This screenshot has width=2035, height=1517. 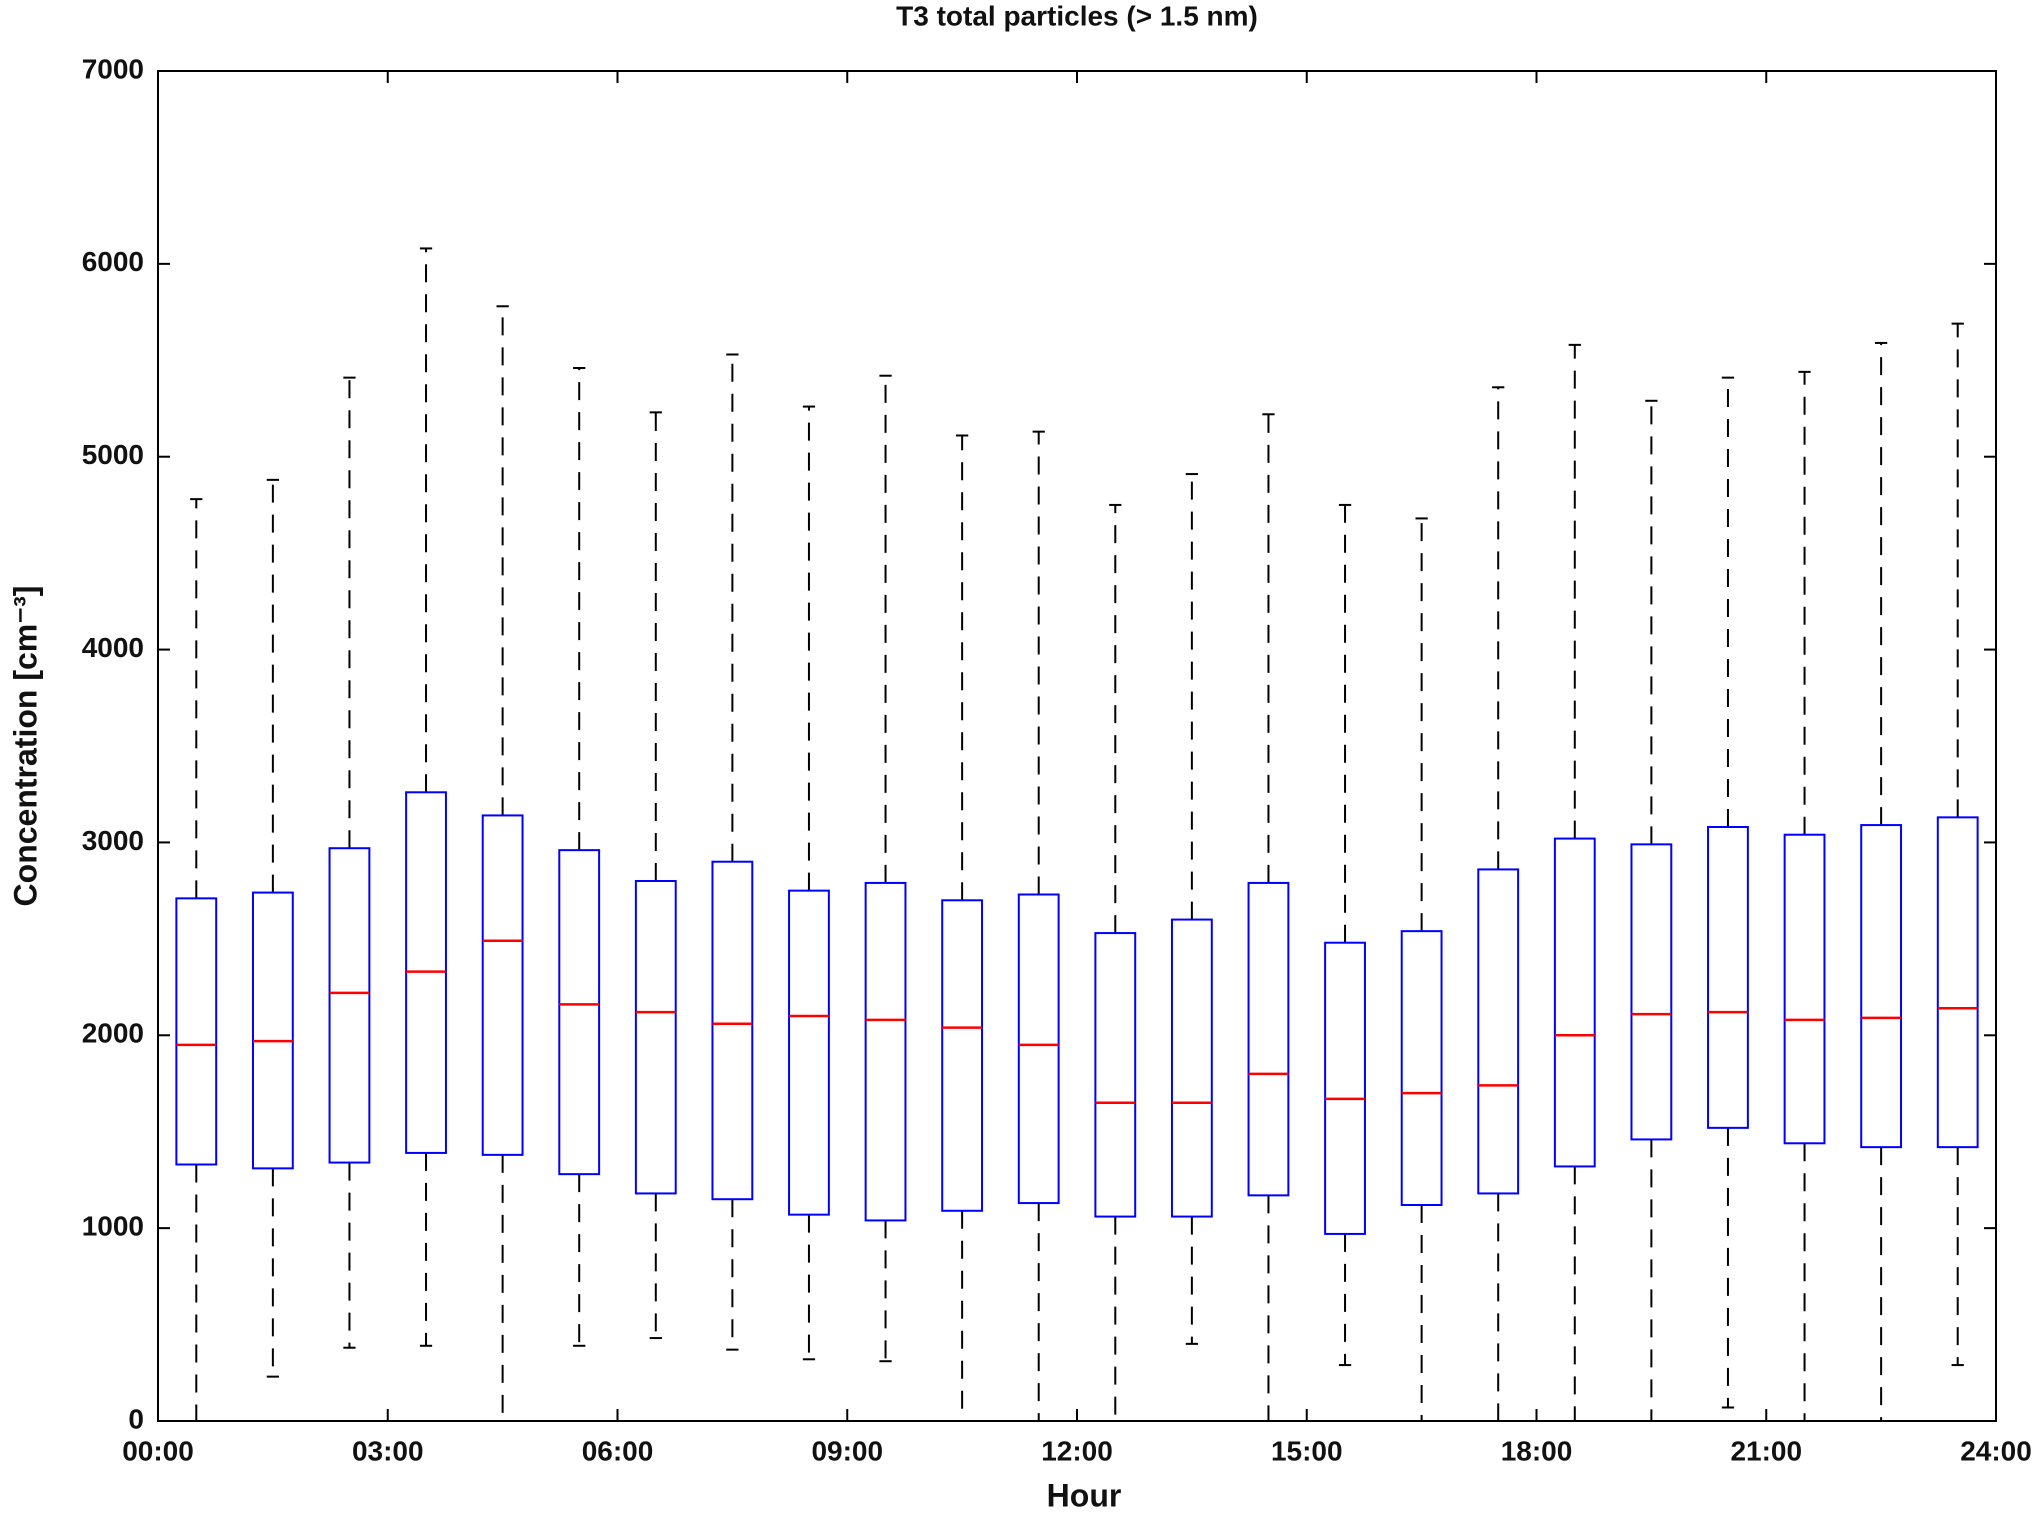 What do you see at coordinates (113, 454) in the screenshot?
I see `y-tick-label: 5000` at bounding box center [113, 454].